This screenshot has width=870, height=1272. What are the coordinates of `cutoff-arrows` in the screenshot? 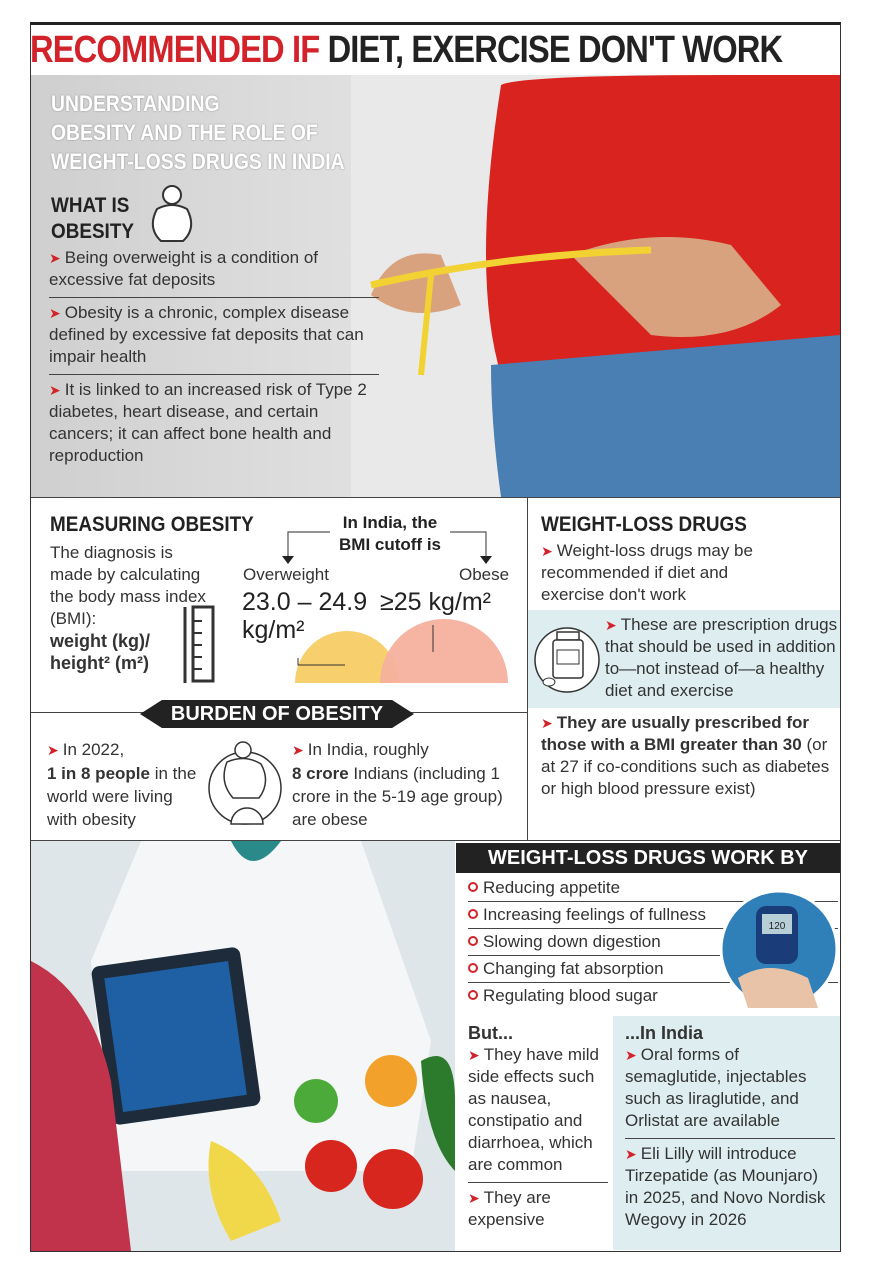 It's located at (387, 547).